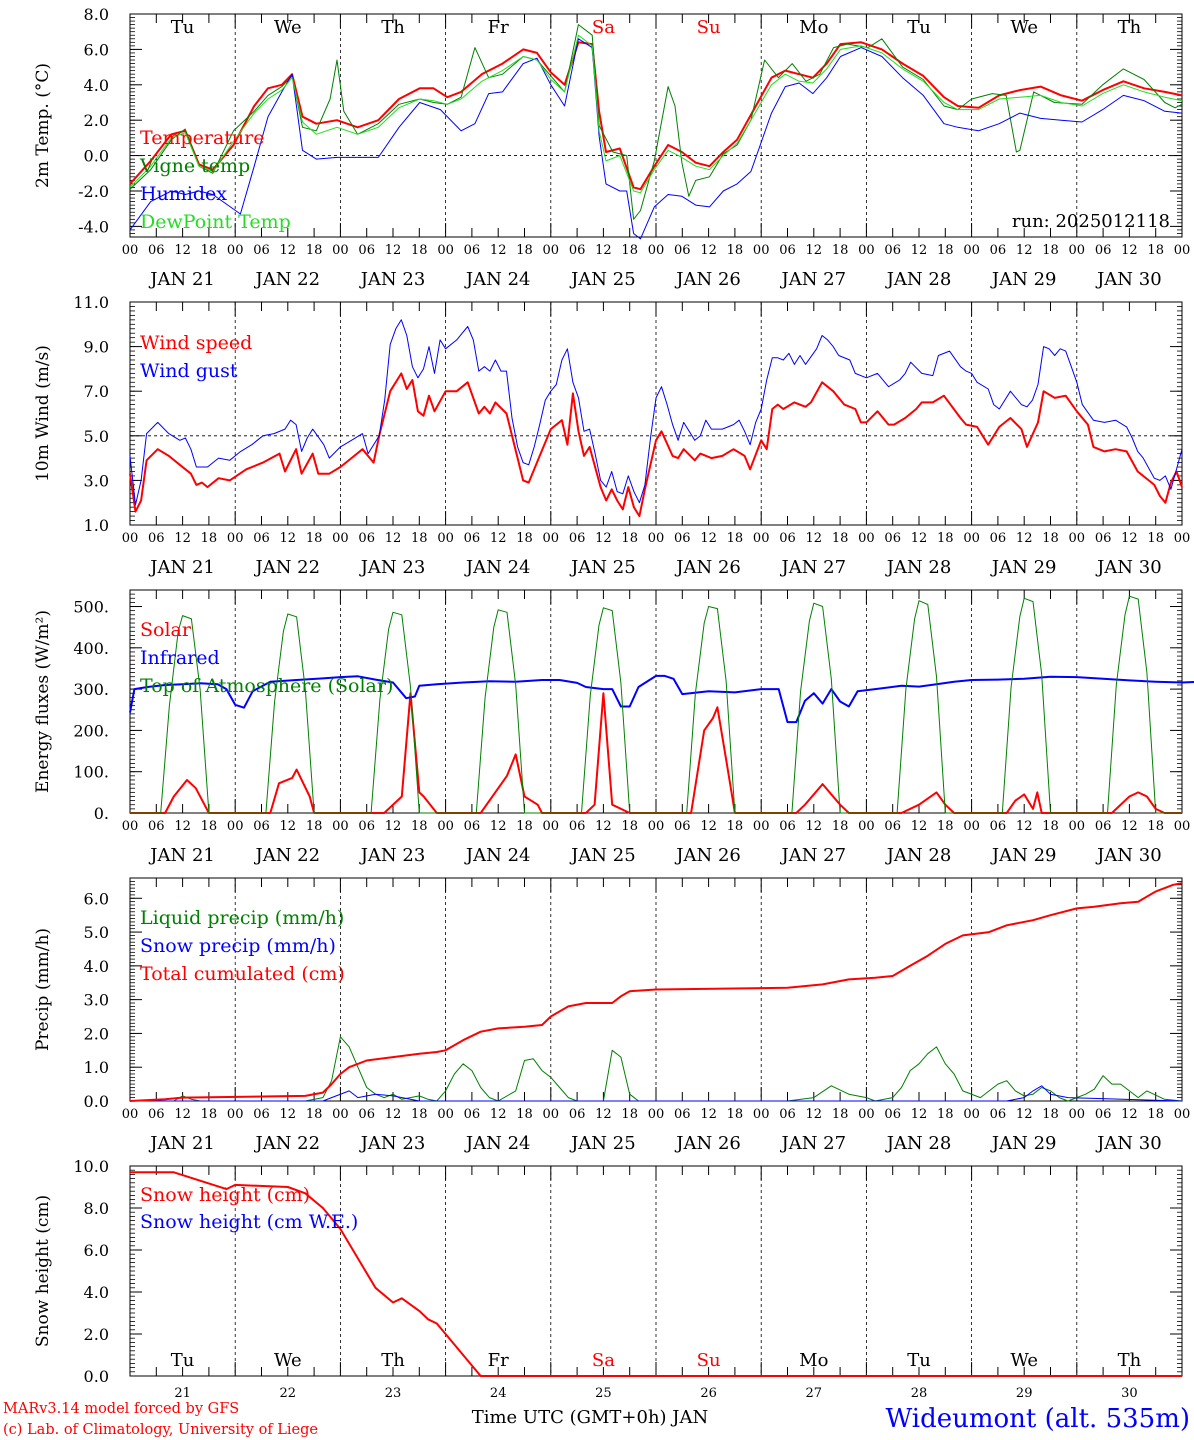 The height and width of the screenshot is (1440, 1194). I want to click on y-axis-label: Energy fluxes (W/m²), so click(43, 701).